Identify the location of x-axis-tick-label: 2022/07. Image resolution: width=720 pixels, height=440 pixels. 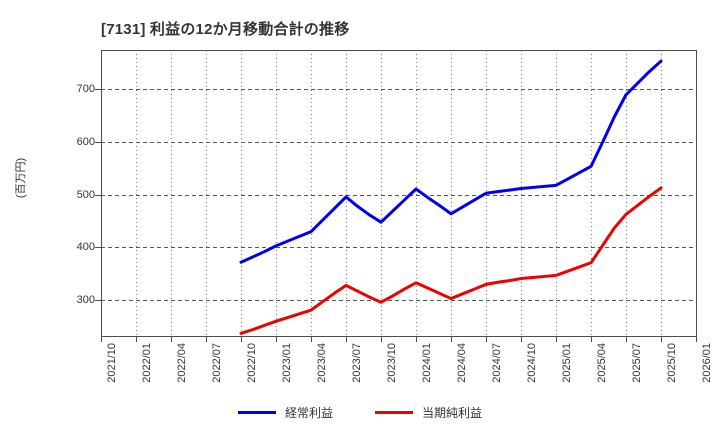
(217, 363).